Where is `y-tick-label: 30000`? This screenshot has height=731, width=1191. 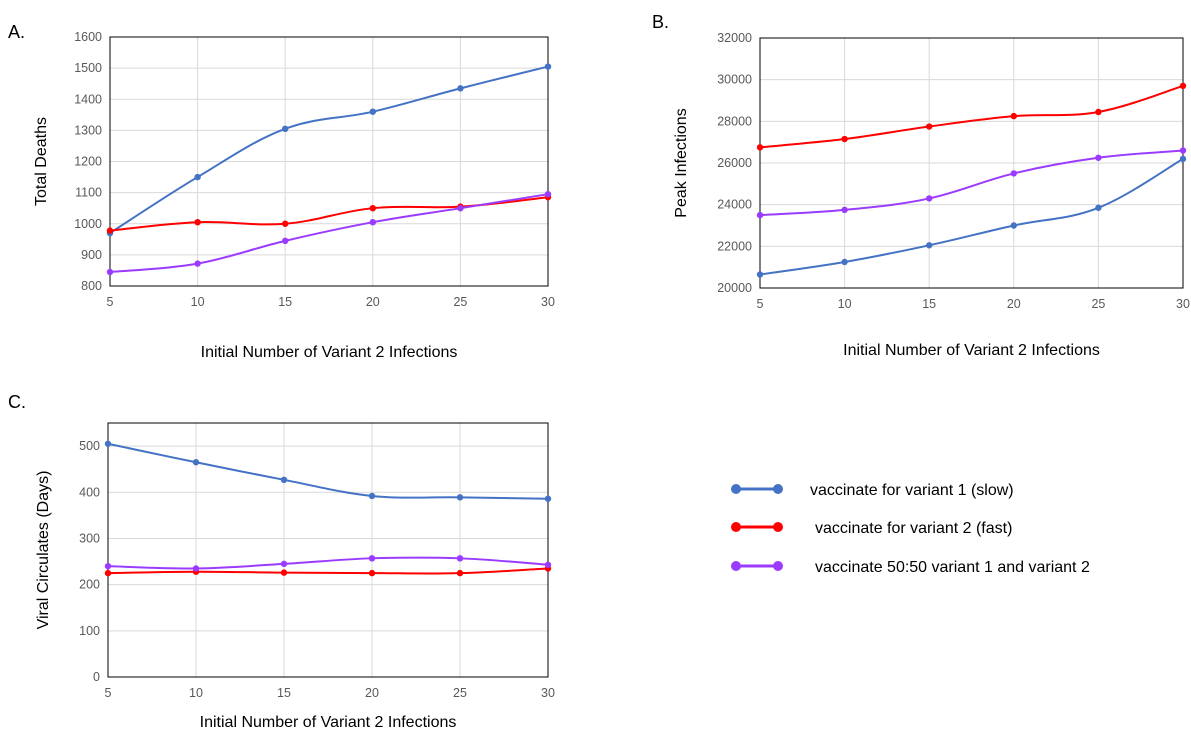 y-tick-label: 30000 is located at coordinates (734, 80).